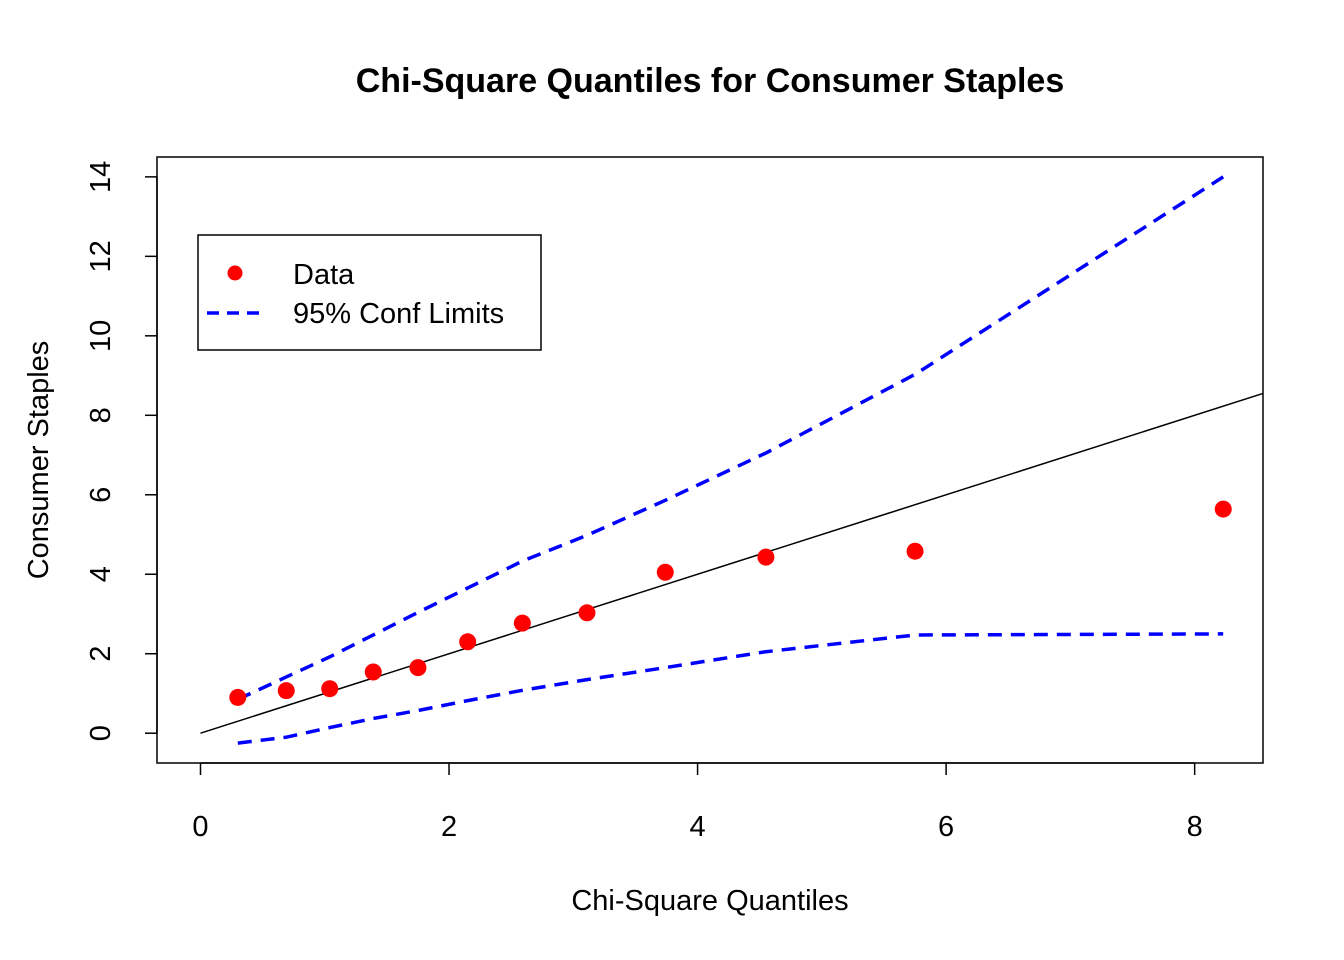 This screenshot has width=1344, height=960. What do you see at coordinates (698, 827) in the screenshot?
I see `x-tick-label: 4` at bounding box center [698, 827].